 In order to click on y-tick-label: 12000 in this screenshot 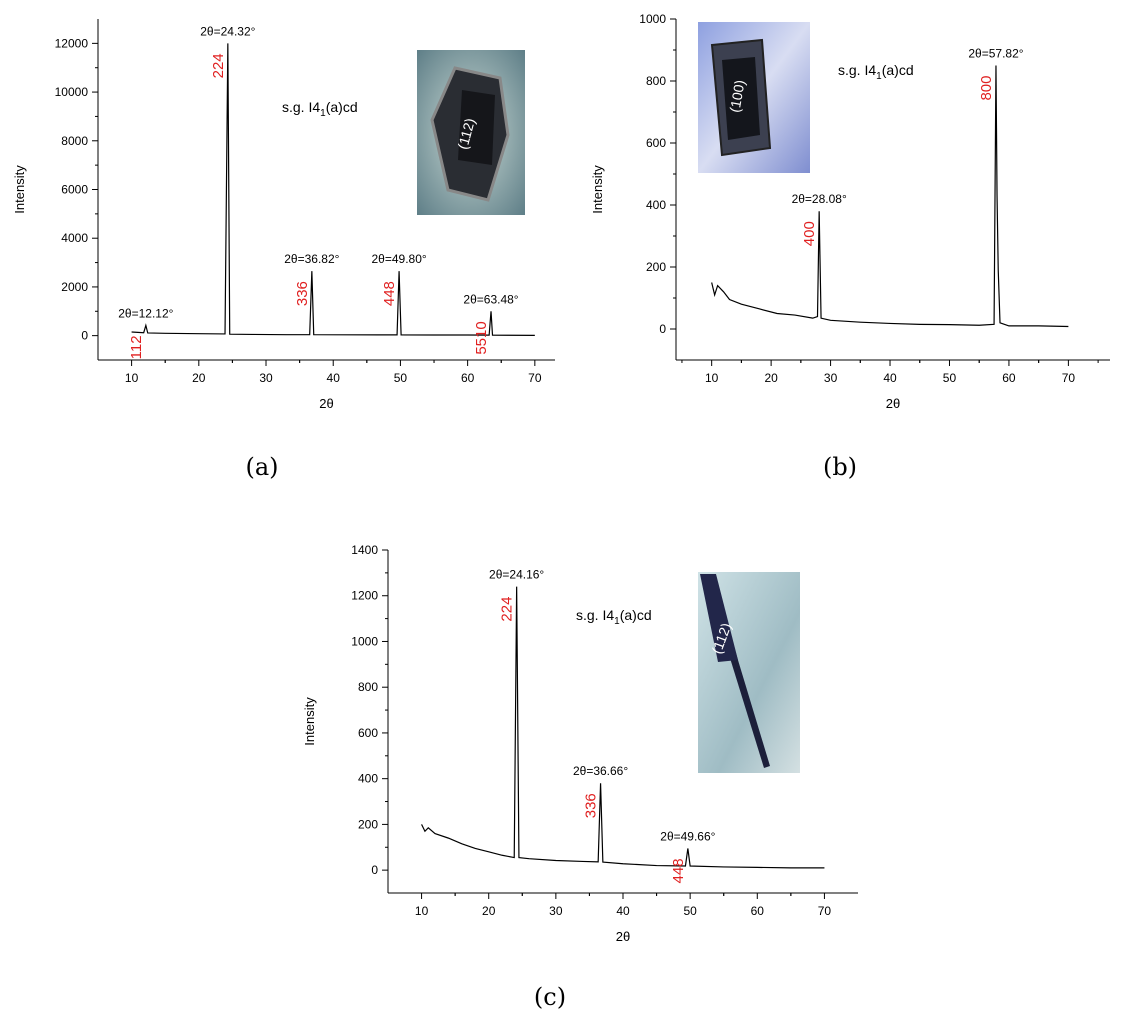, I will do `click(72, 43)`.